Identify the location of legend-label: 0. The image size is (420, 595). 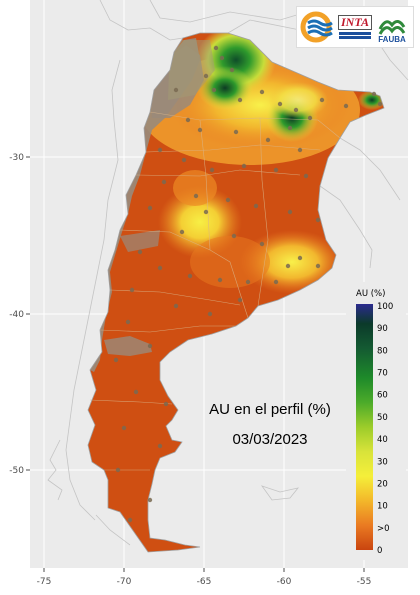
(379, 551).